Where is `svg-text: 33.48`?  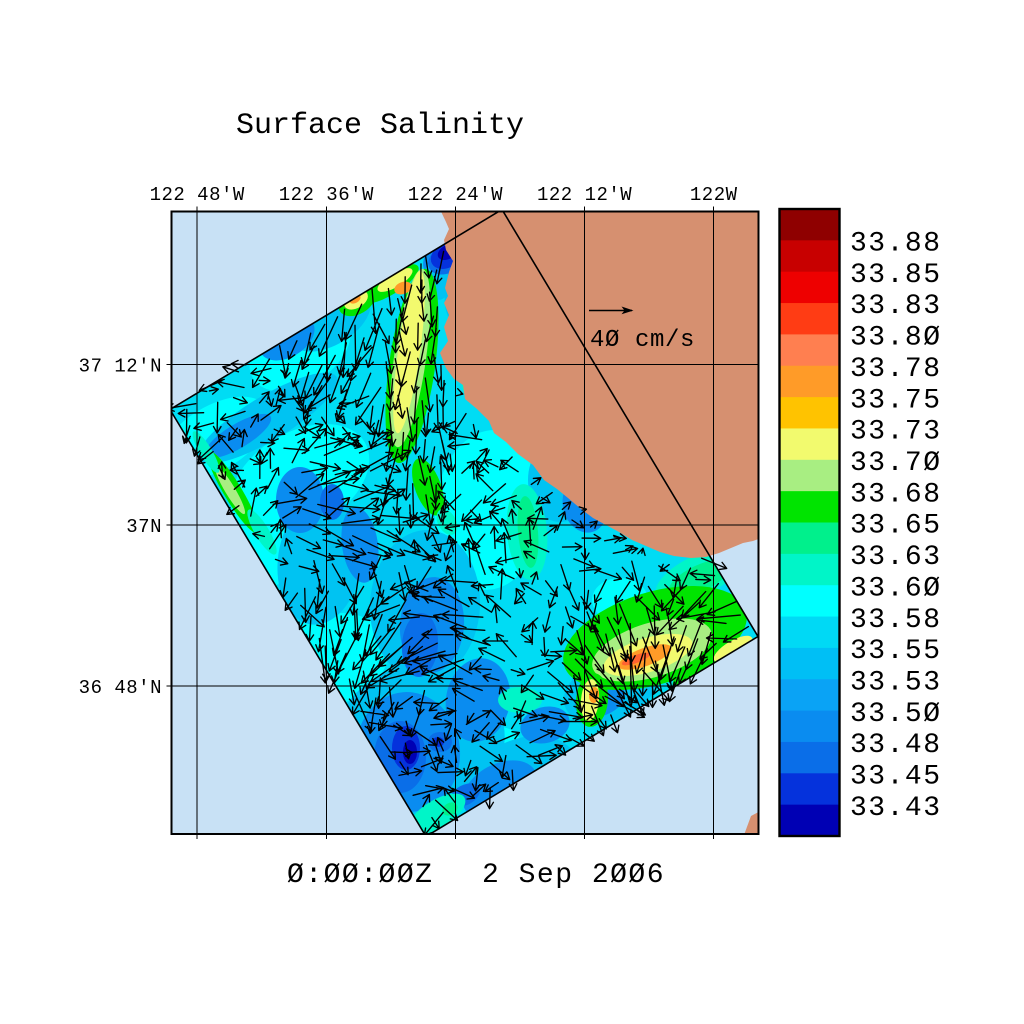
svg-text: 33.48 is located at coordinates (896, 745).